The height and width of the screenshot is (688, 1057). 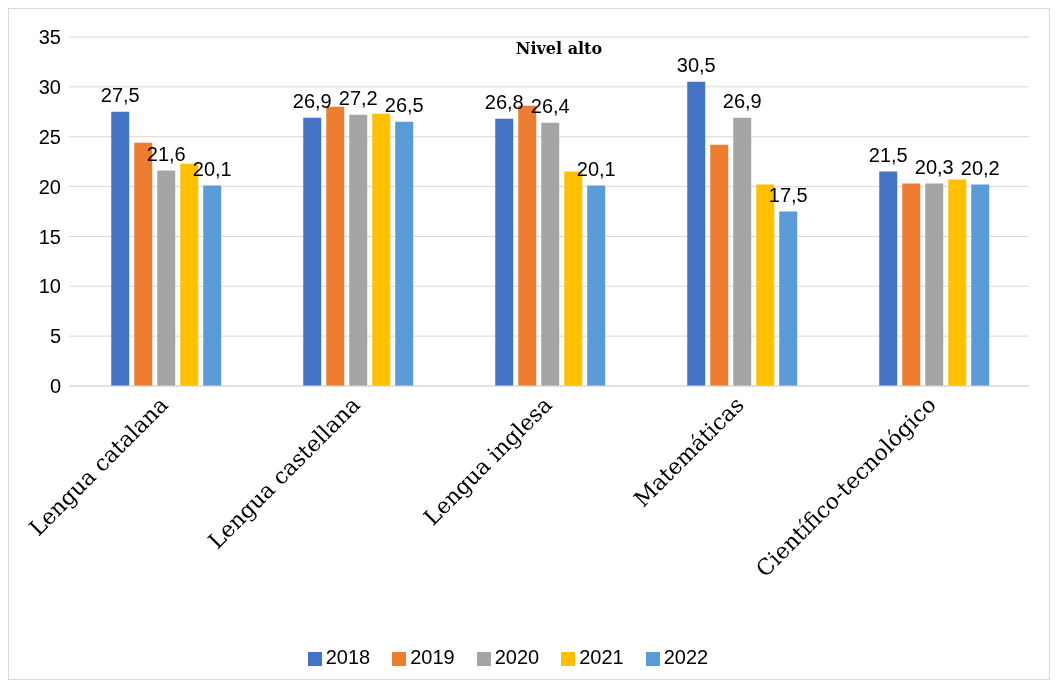 I want to click on chart-title: Nivel alto, so click(x=559, y=48).